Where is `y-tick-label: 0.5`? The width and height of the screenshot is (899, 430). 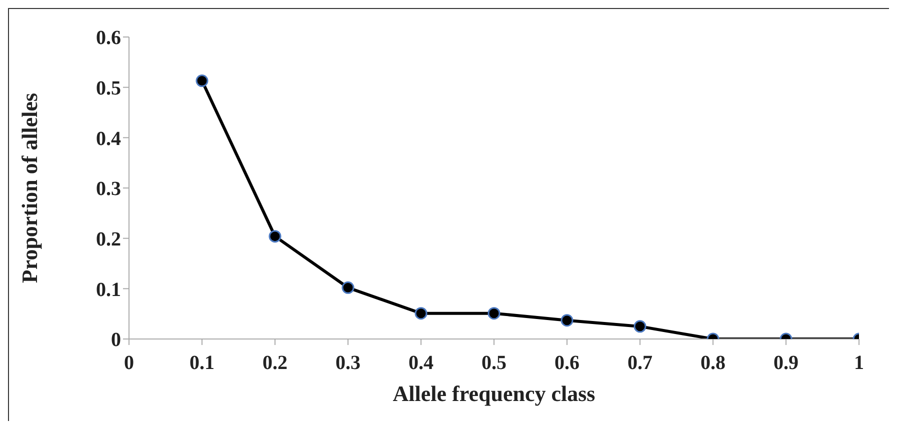
y-tick-label: 0.5 is located at coordinates (108, 88).